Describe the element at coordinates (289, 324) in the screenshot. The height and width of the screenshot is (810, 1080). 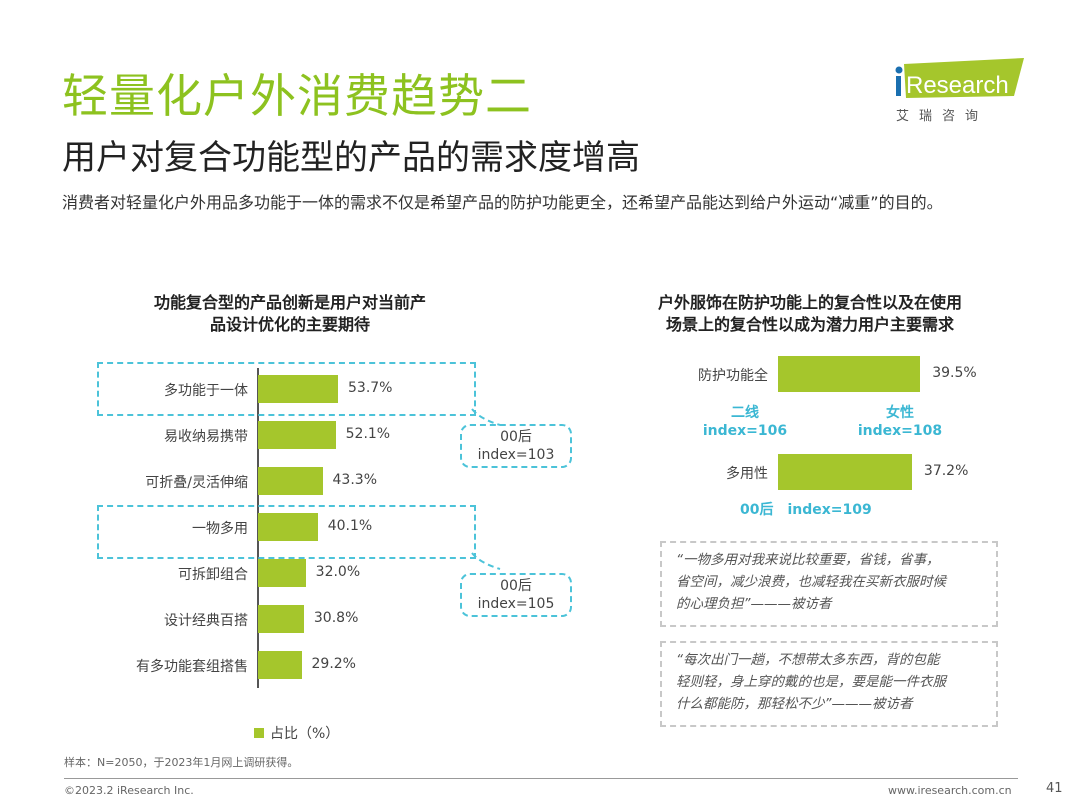
I see `chart1-title-line: 品设计优化的主要期待` at that location.